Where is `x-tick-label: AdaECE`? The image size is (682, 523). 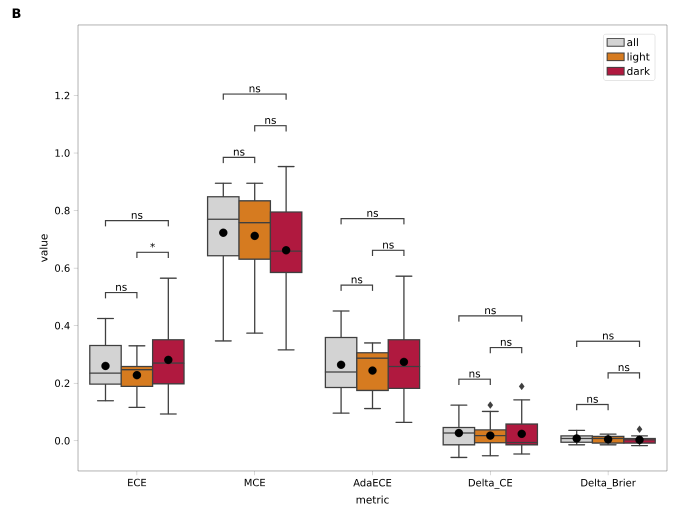 x-tick-label: AdaECE is located at coordinates (372, 482).